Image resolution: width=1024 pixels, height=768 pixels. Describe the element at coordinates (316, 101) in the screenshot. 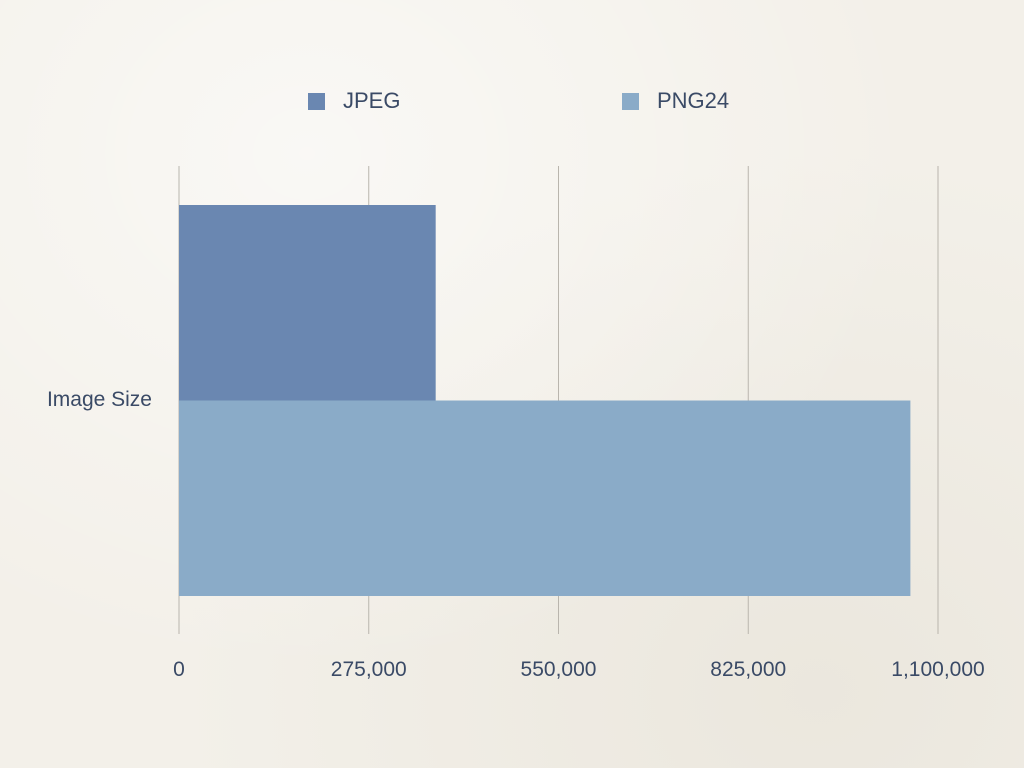

I see `legend-swatch-jpeg` at that location.